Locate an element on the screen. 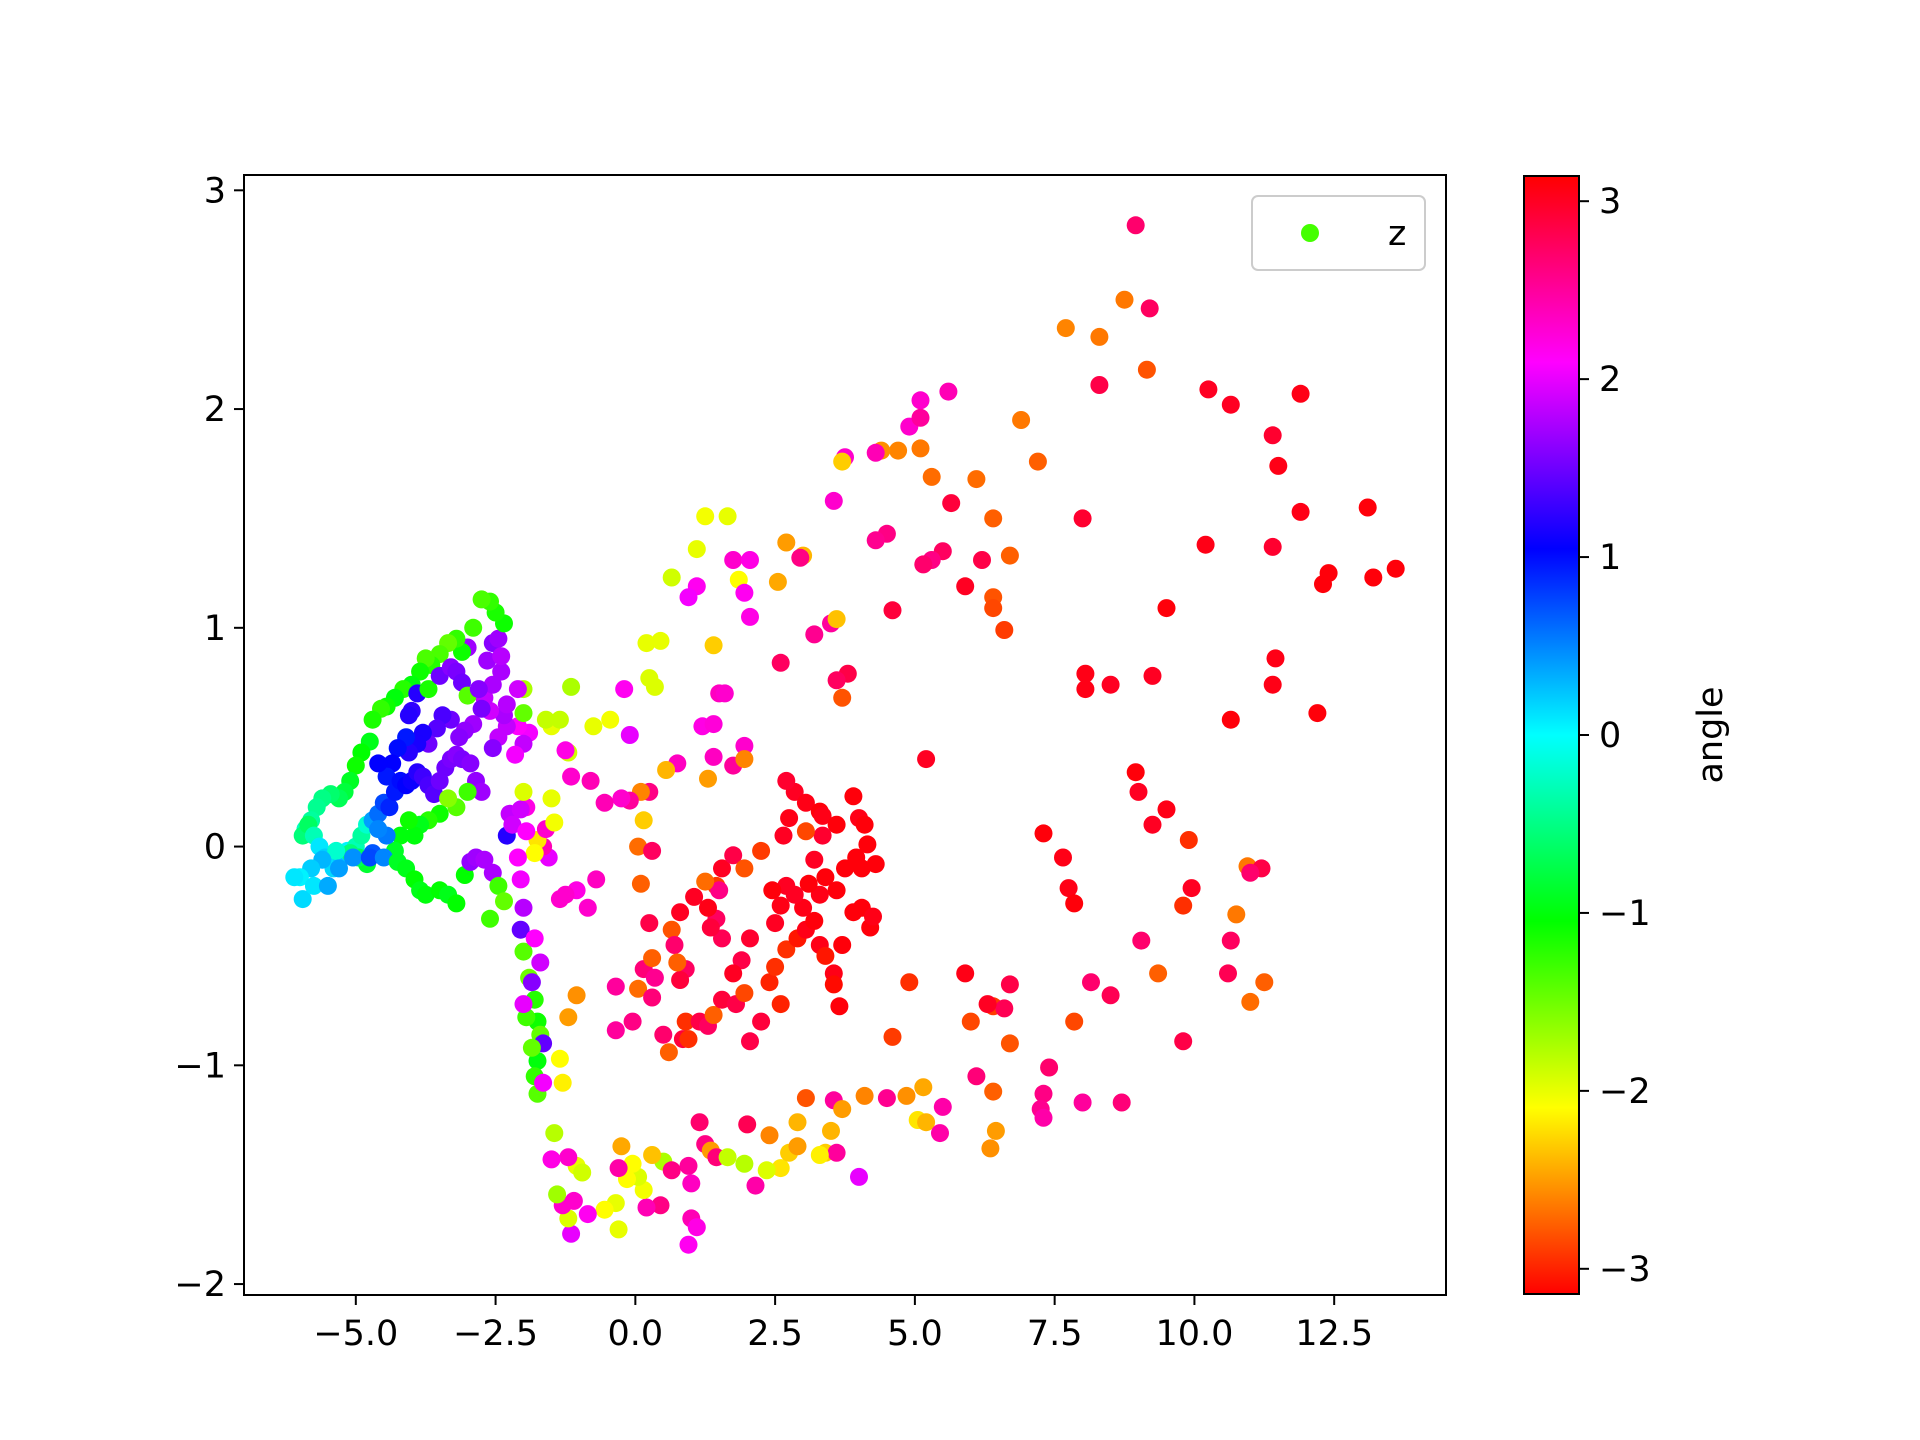 The image size is (1920, 1440). x-tick-label: 0.0 is located at coordinates (636, 1334).